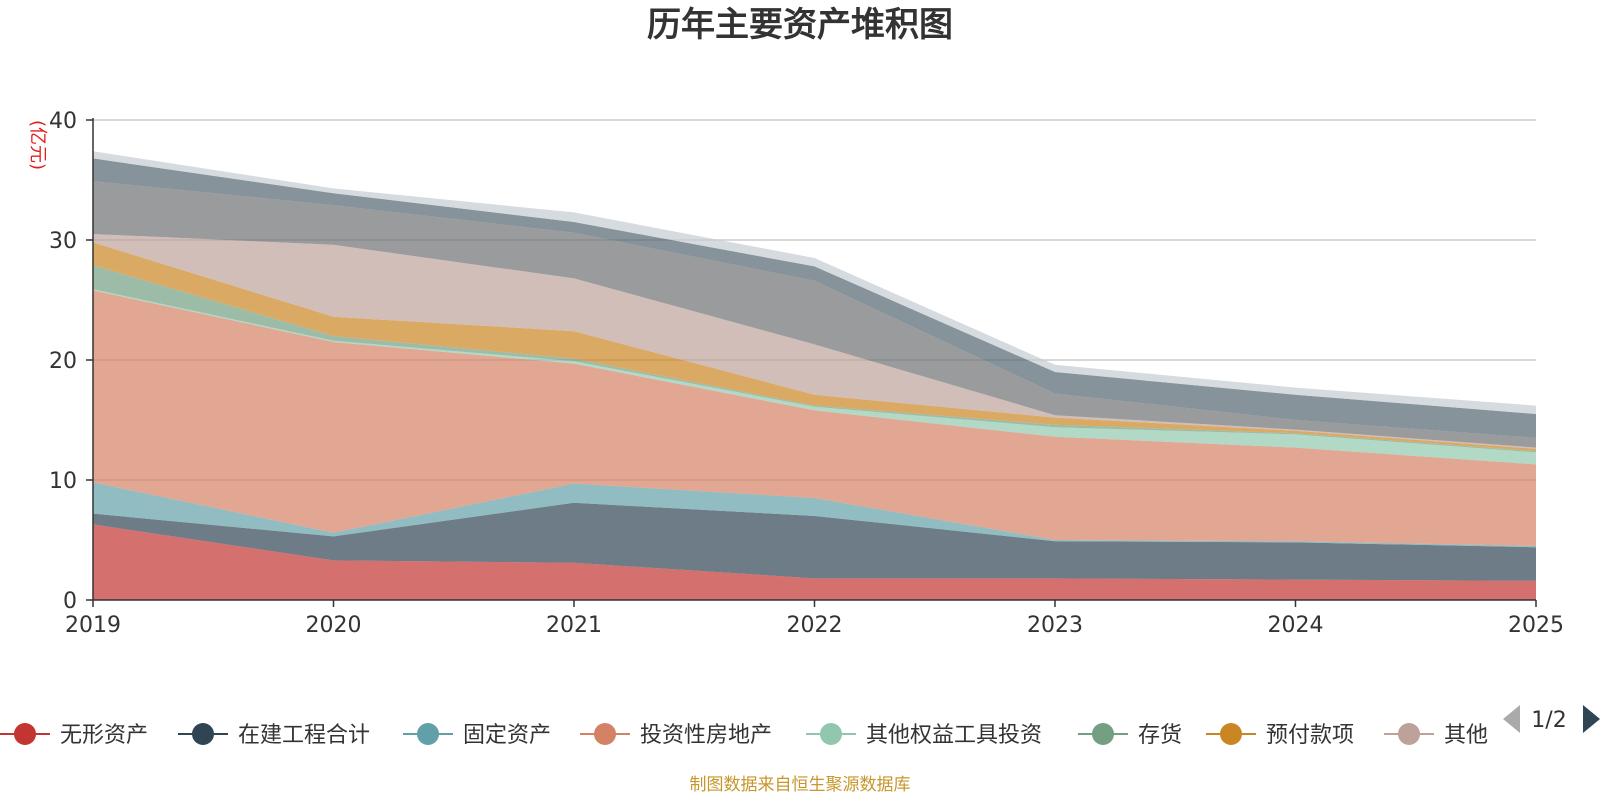  I want to click on legend-page-indicator: 1/2, so click(1548, 720).